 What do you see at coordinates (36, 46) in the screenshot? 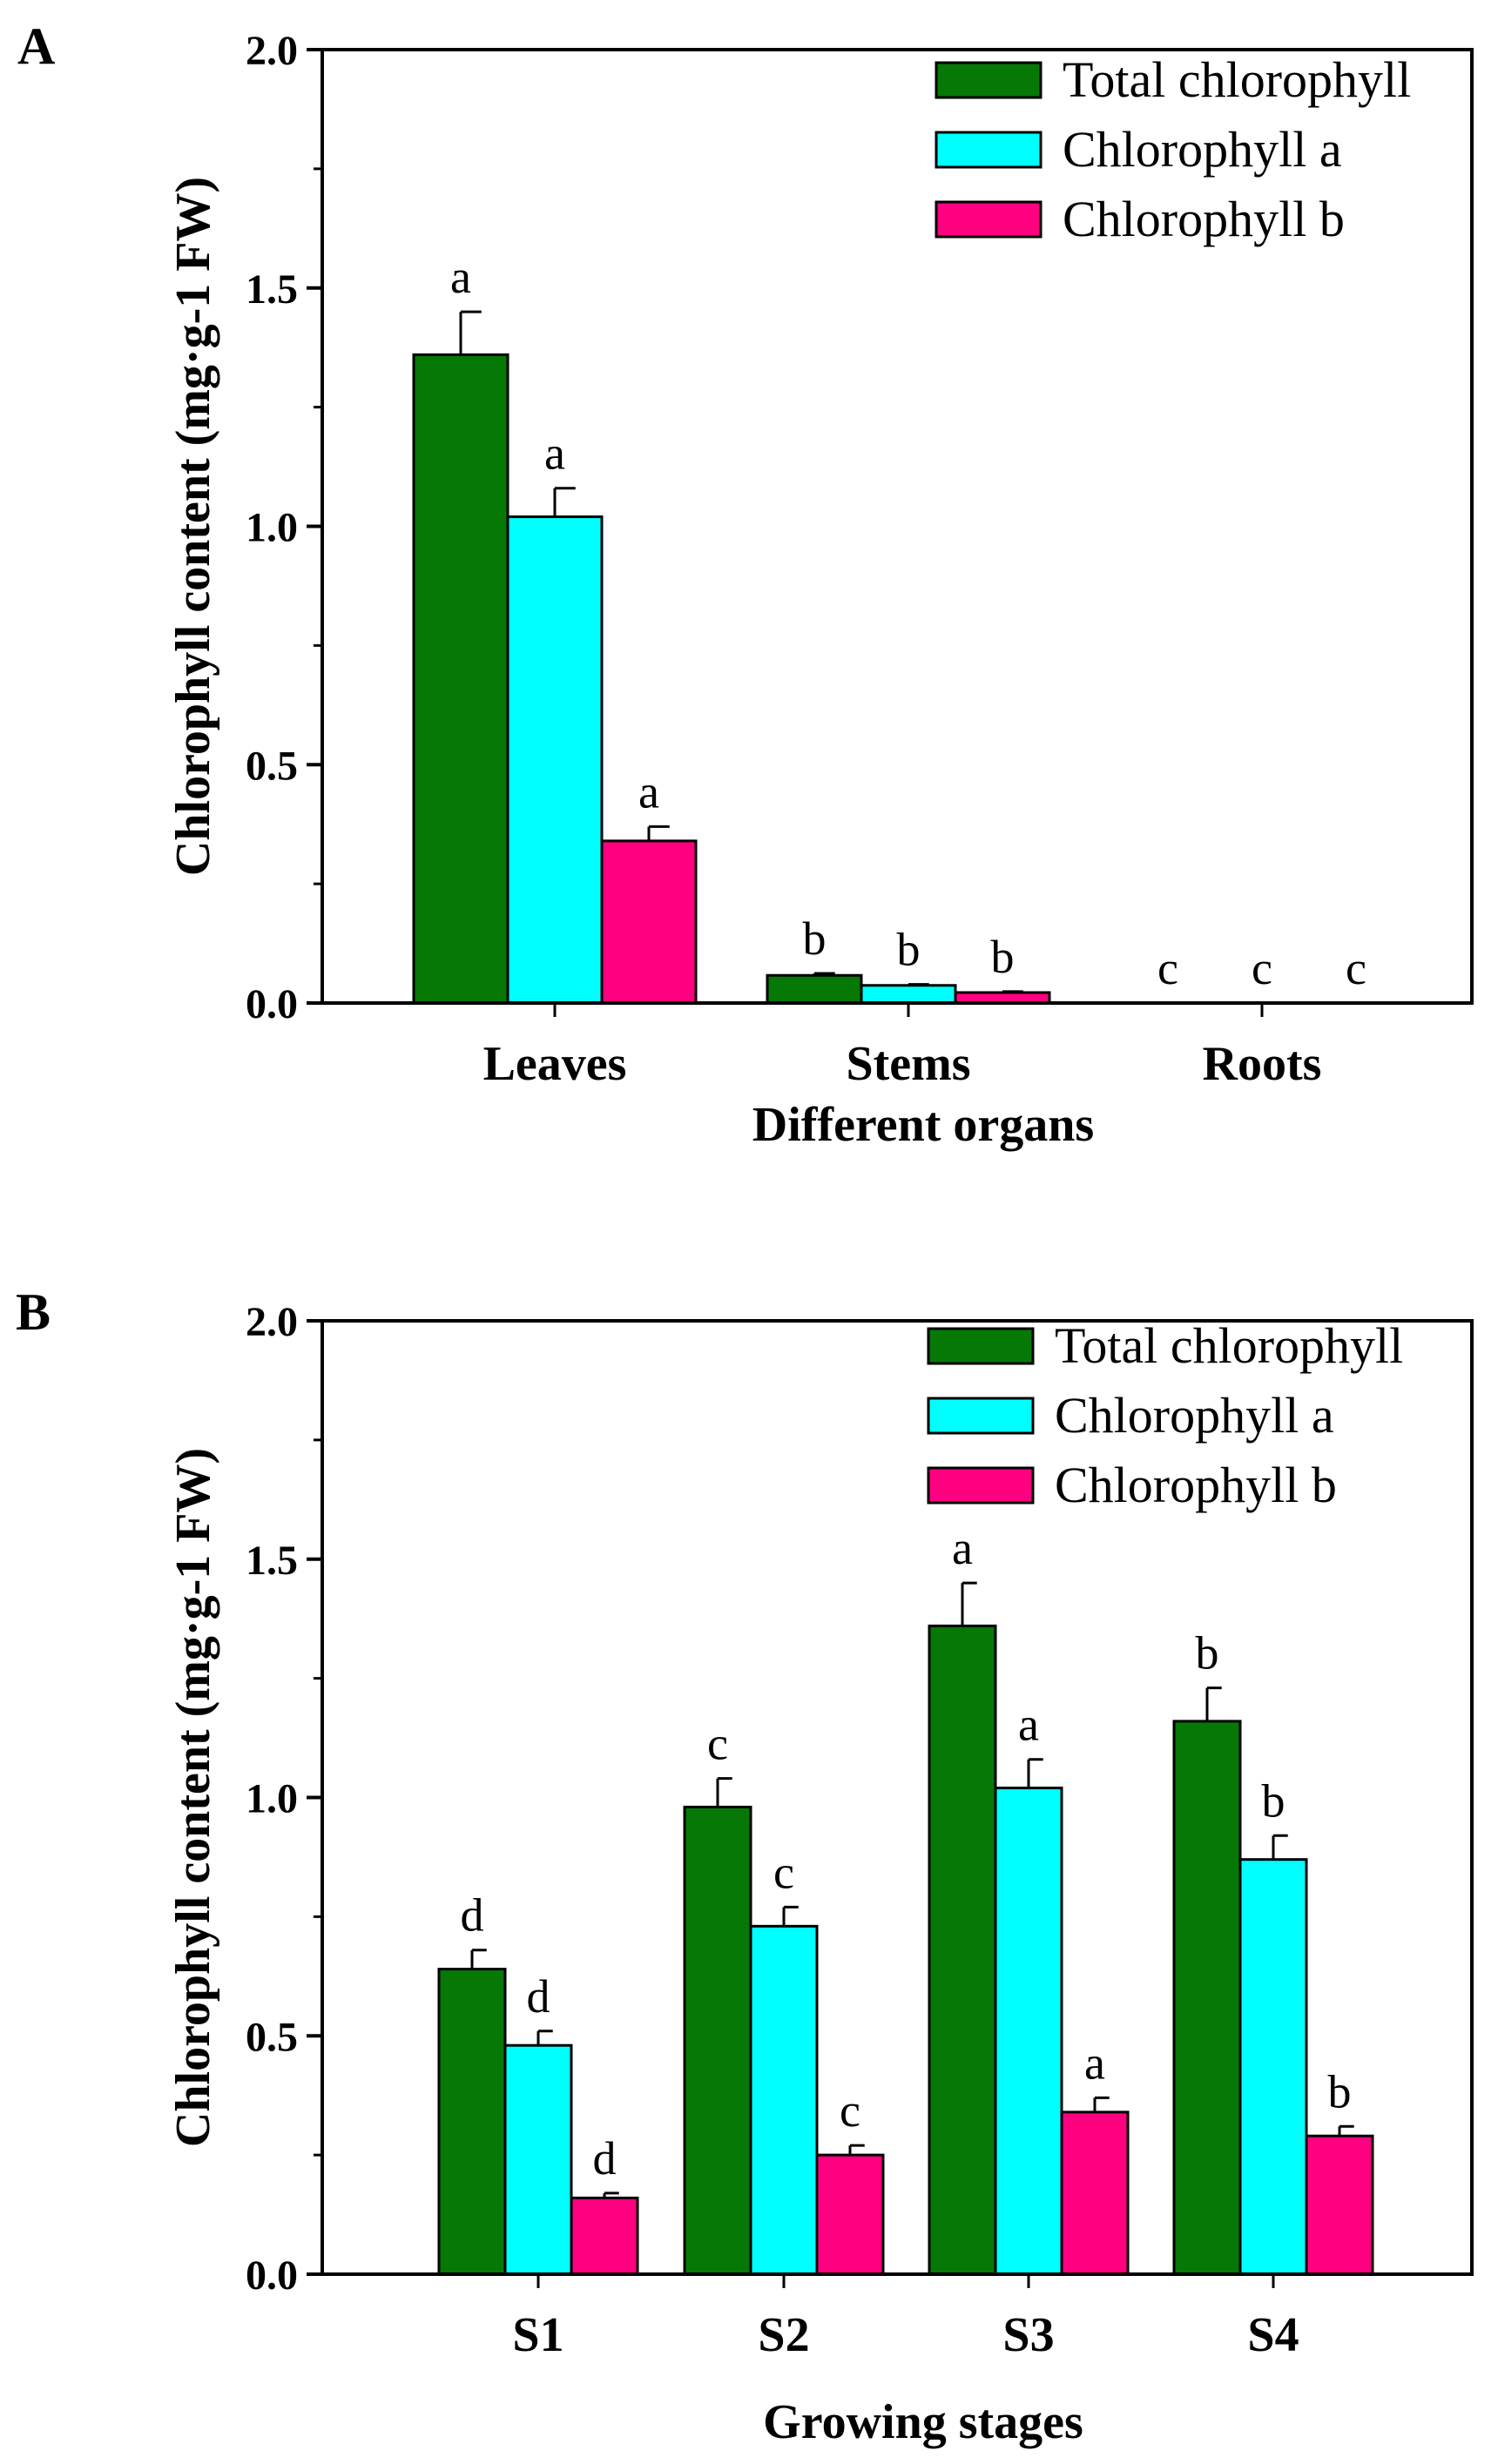
I see `panel-letter: A` at bounding box center [36, 46].